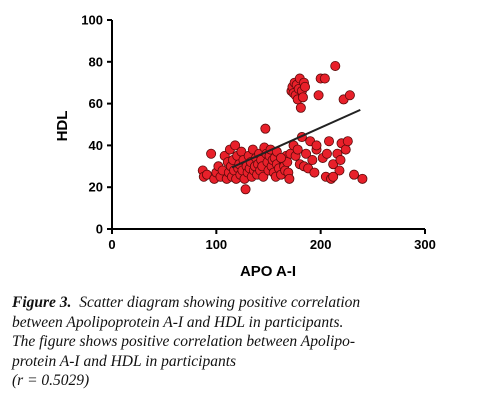  I want to click on x-tick-label: 200, so click(321, 244).